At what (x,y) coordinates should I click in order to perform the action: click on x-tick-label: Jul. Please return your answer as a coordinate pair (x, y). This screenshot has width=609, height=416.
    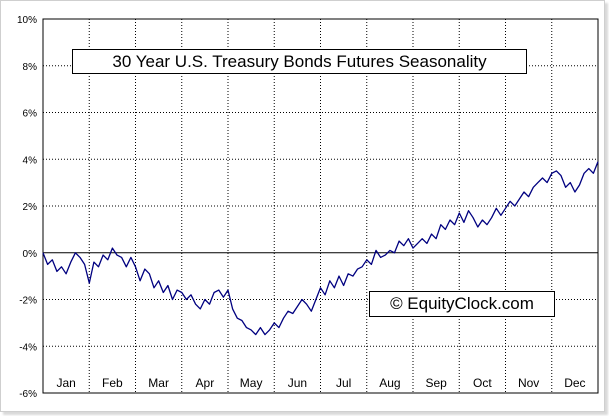
    Looking at the image, I should click on (343, 383).